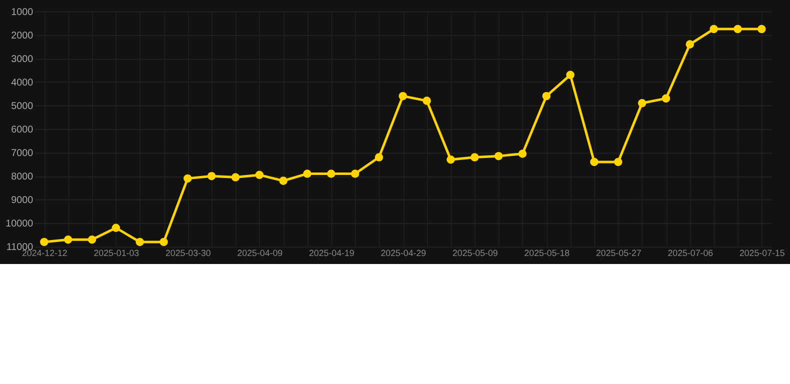  I want to click on y-tick-label: 7000, so click(22, 154).